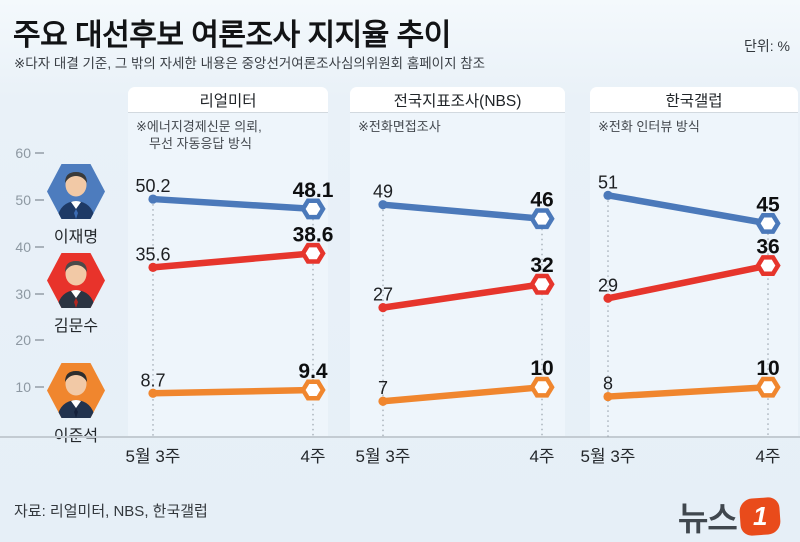 Image resolution: width=800 pixels, height=542 pixels. What do you see at coordinates (76, 237) in the screenshot?
I see `candidate-name: 이재명` at bounding box center [76, 237].